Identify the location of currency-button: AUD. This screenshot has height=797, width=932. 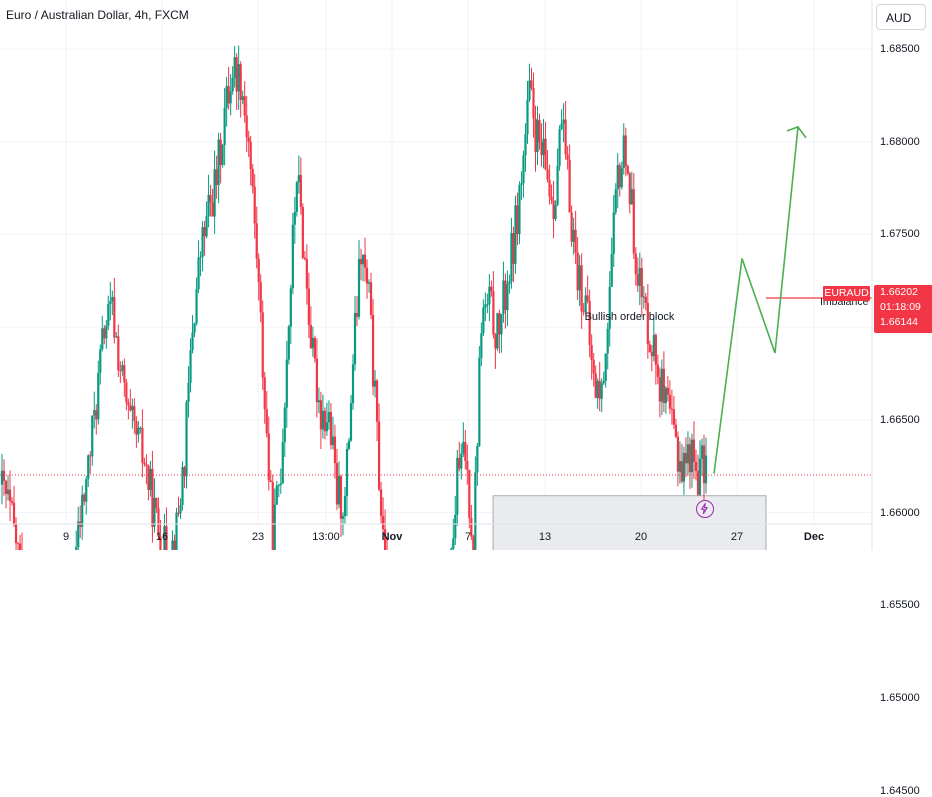
(901, 17).